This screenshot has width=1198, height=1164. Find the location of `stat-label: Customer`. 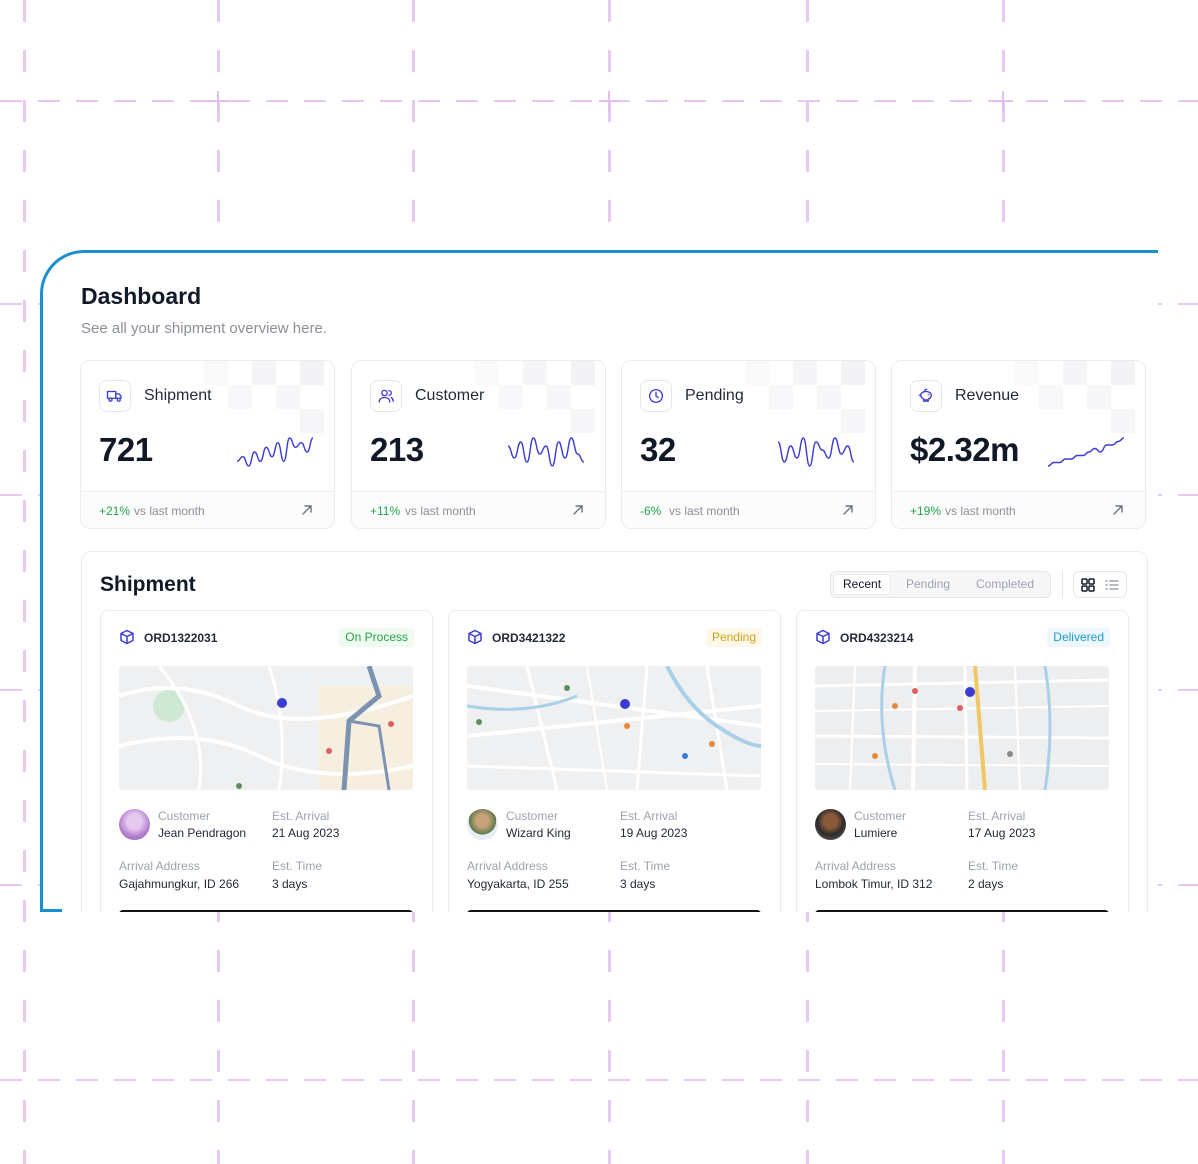

stat-label: Customer is located at coordinates (450, 395).